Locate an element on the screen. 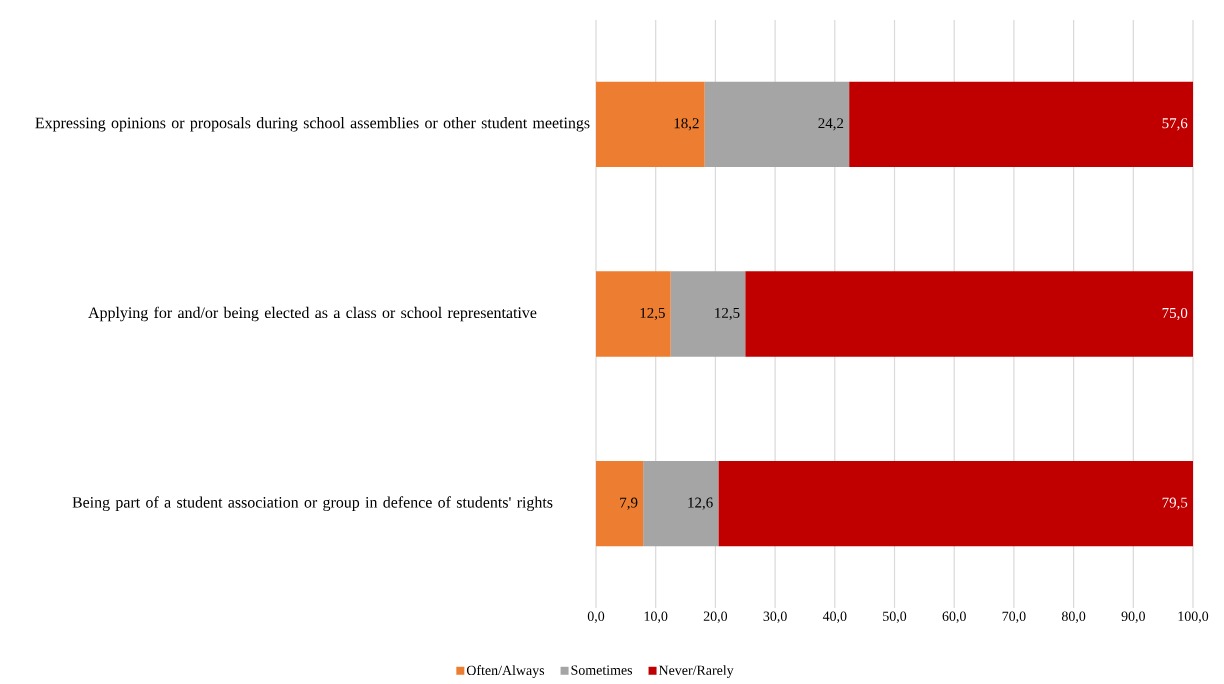  y-tick-label: Applying for and/or being elected as a class or school representative is located at coordinates (312, 314).